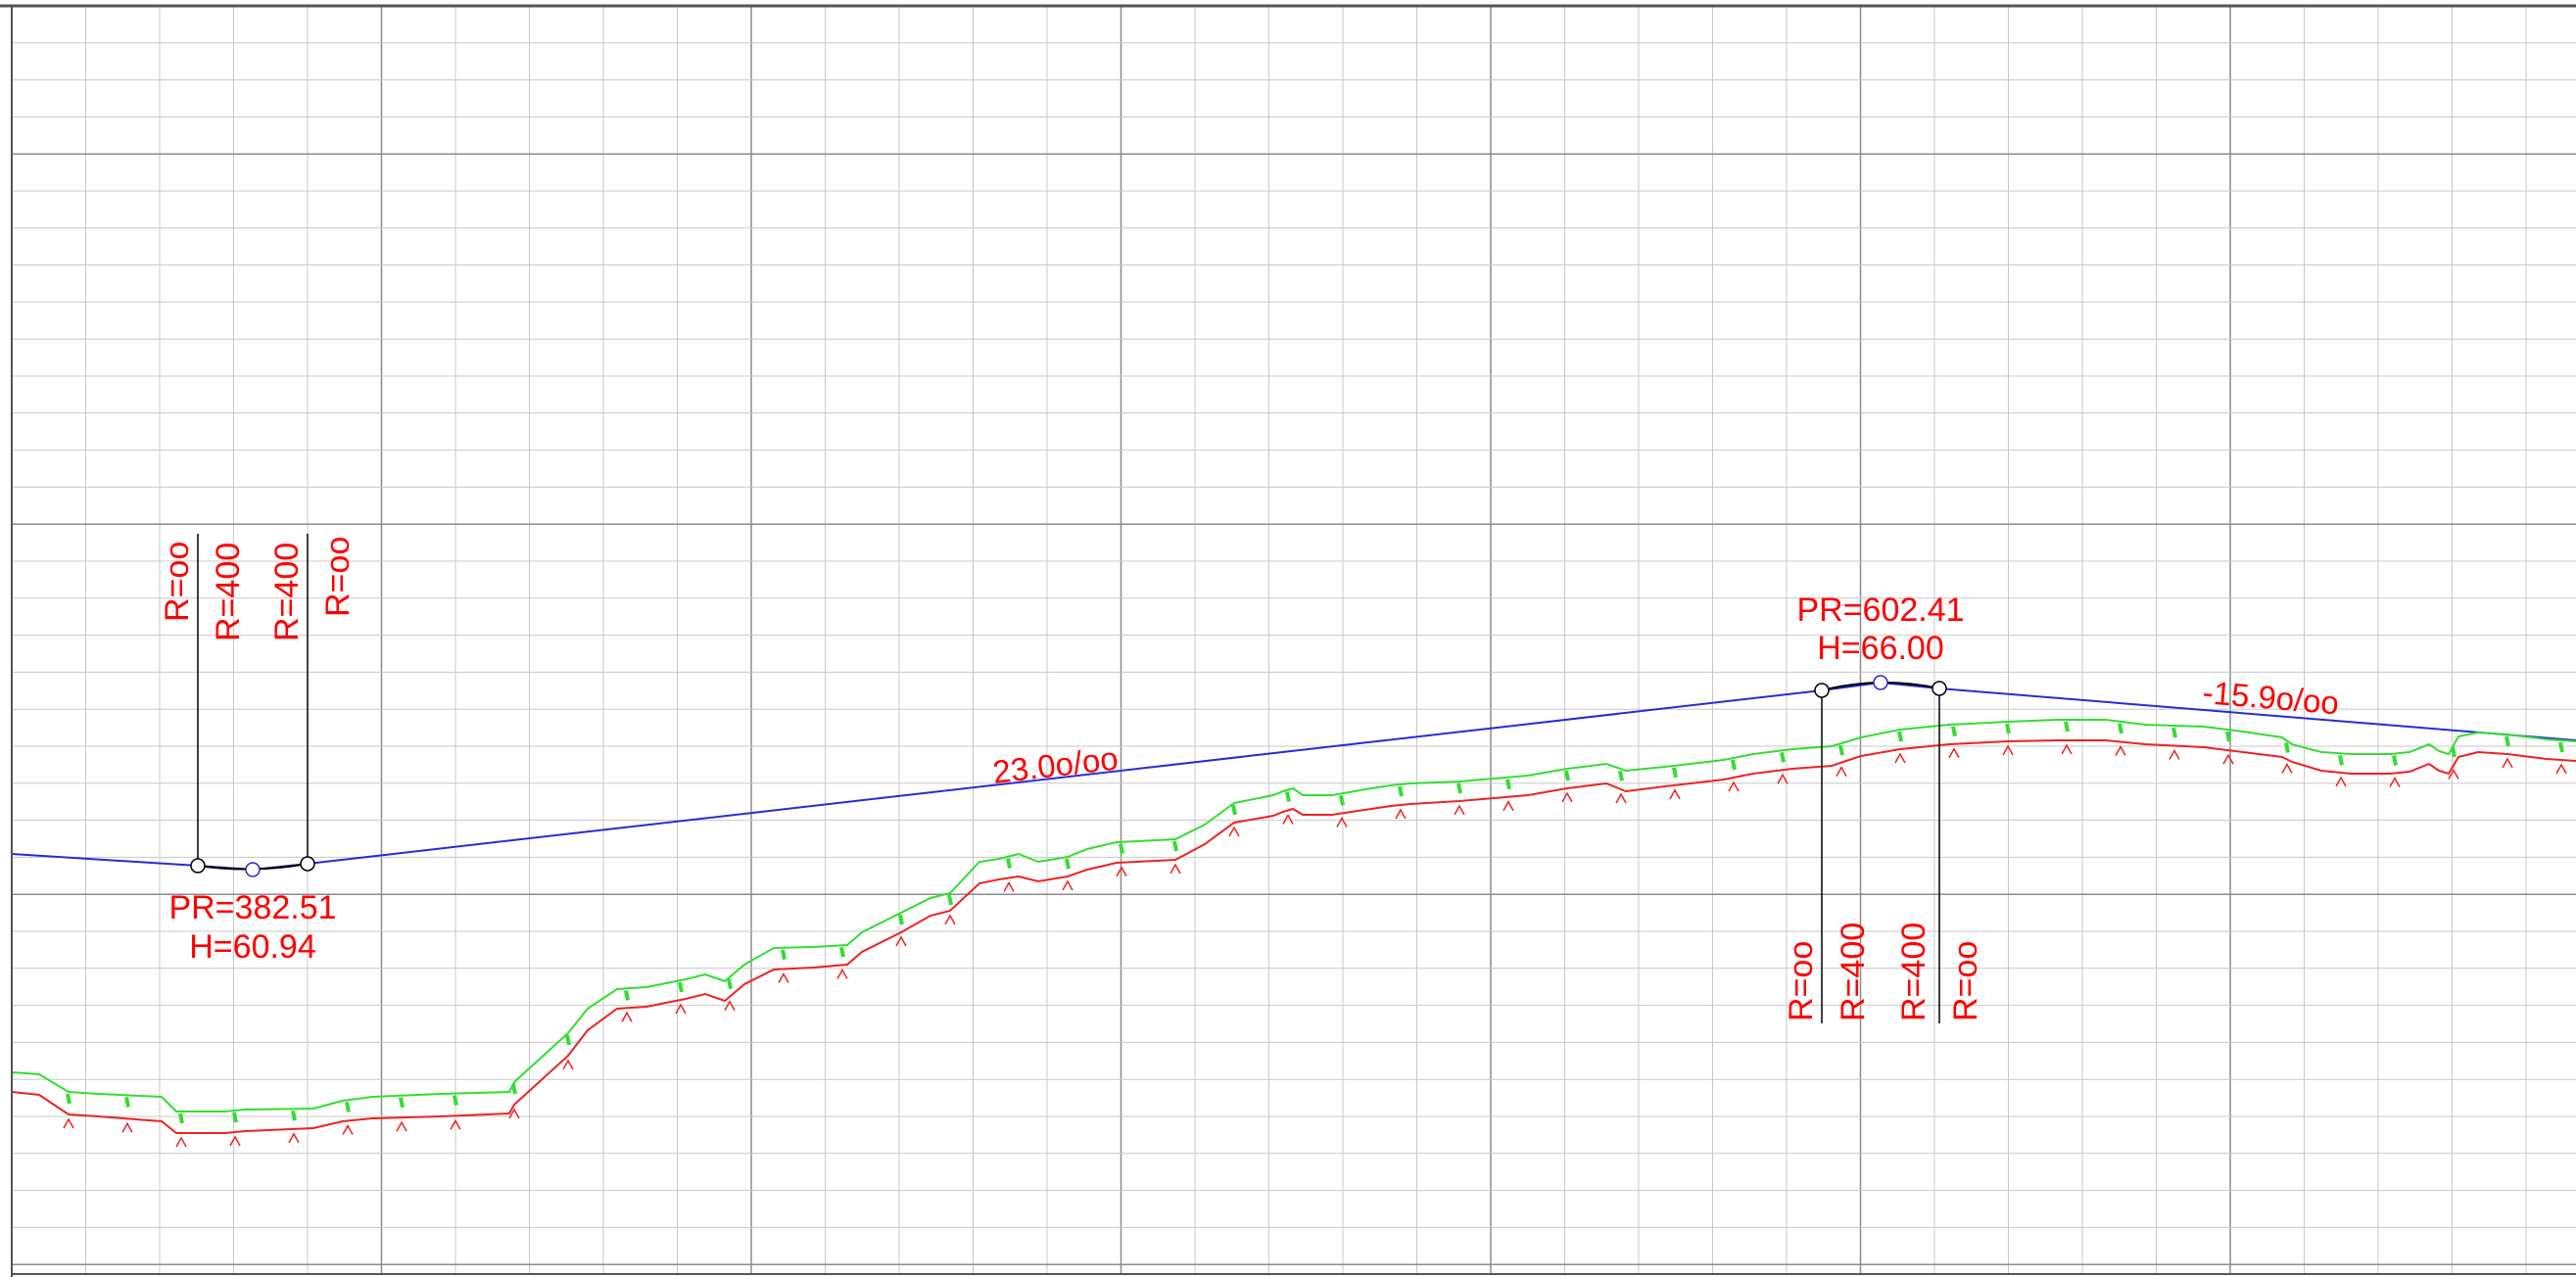  What do you see at coordinates (177, 582) in the screenshot?
I see `sag-radius-label-1: R=oo` at bounding box center [177, 582].